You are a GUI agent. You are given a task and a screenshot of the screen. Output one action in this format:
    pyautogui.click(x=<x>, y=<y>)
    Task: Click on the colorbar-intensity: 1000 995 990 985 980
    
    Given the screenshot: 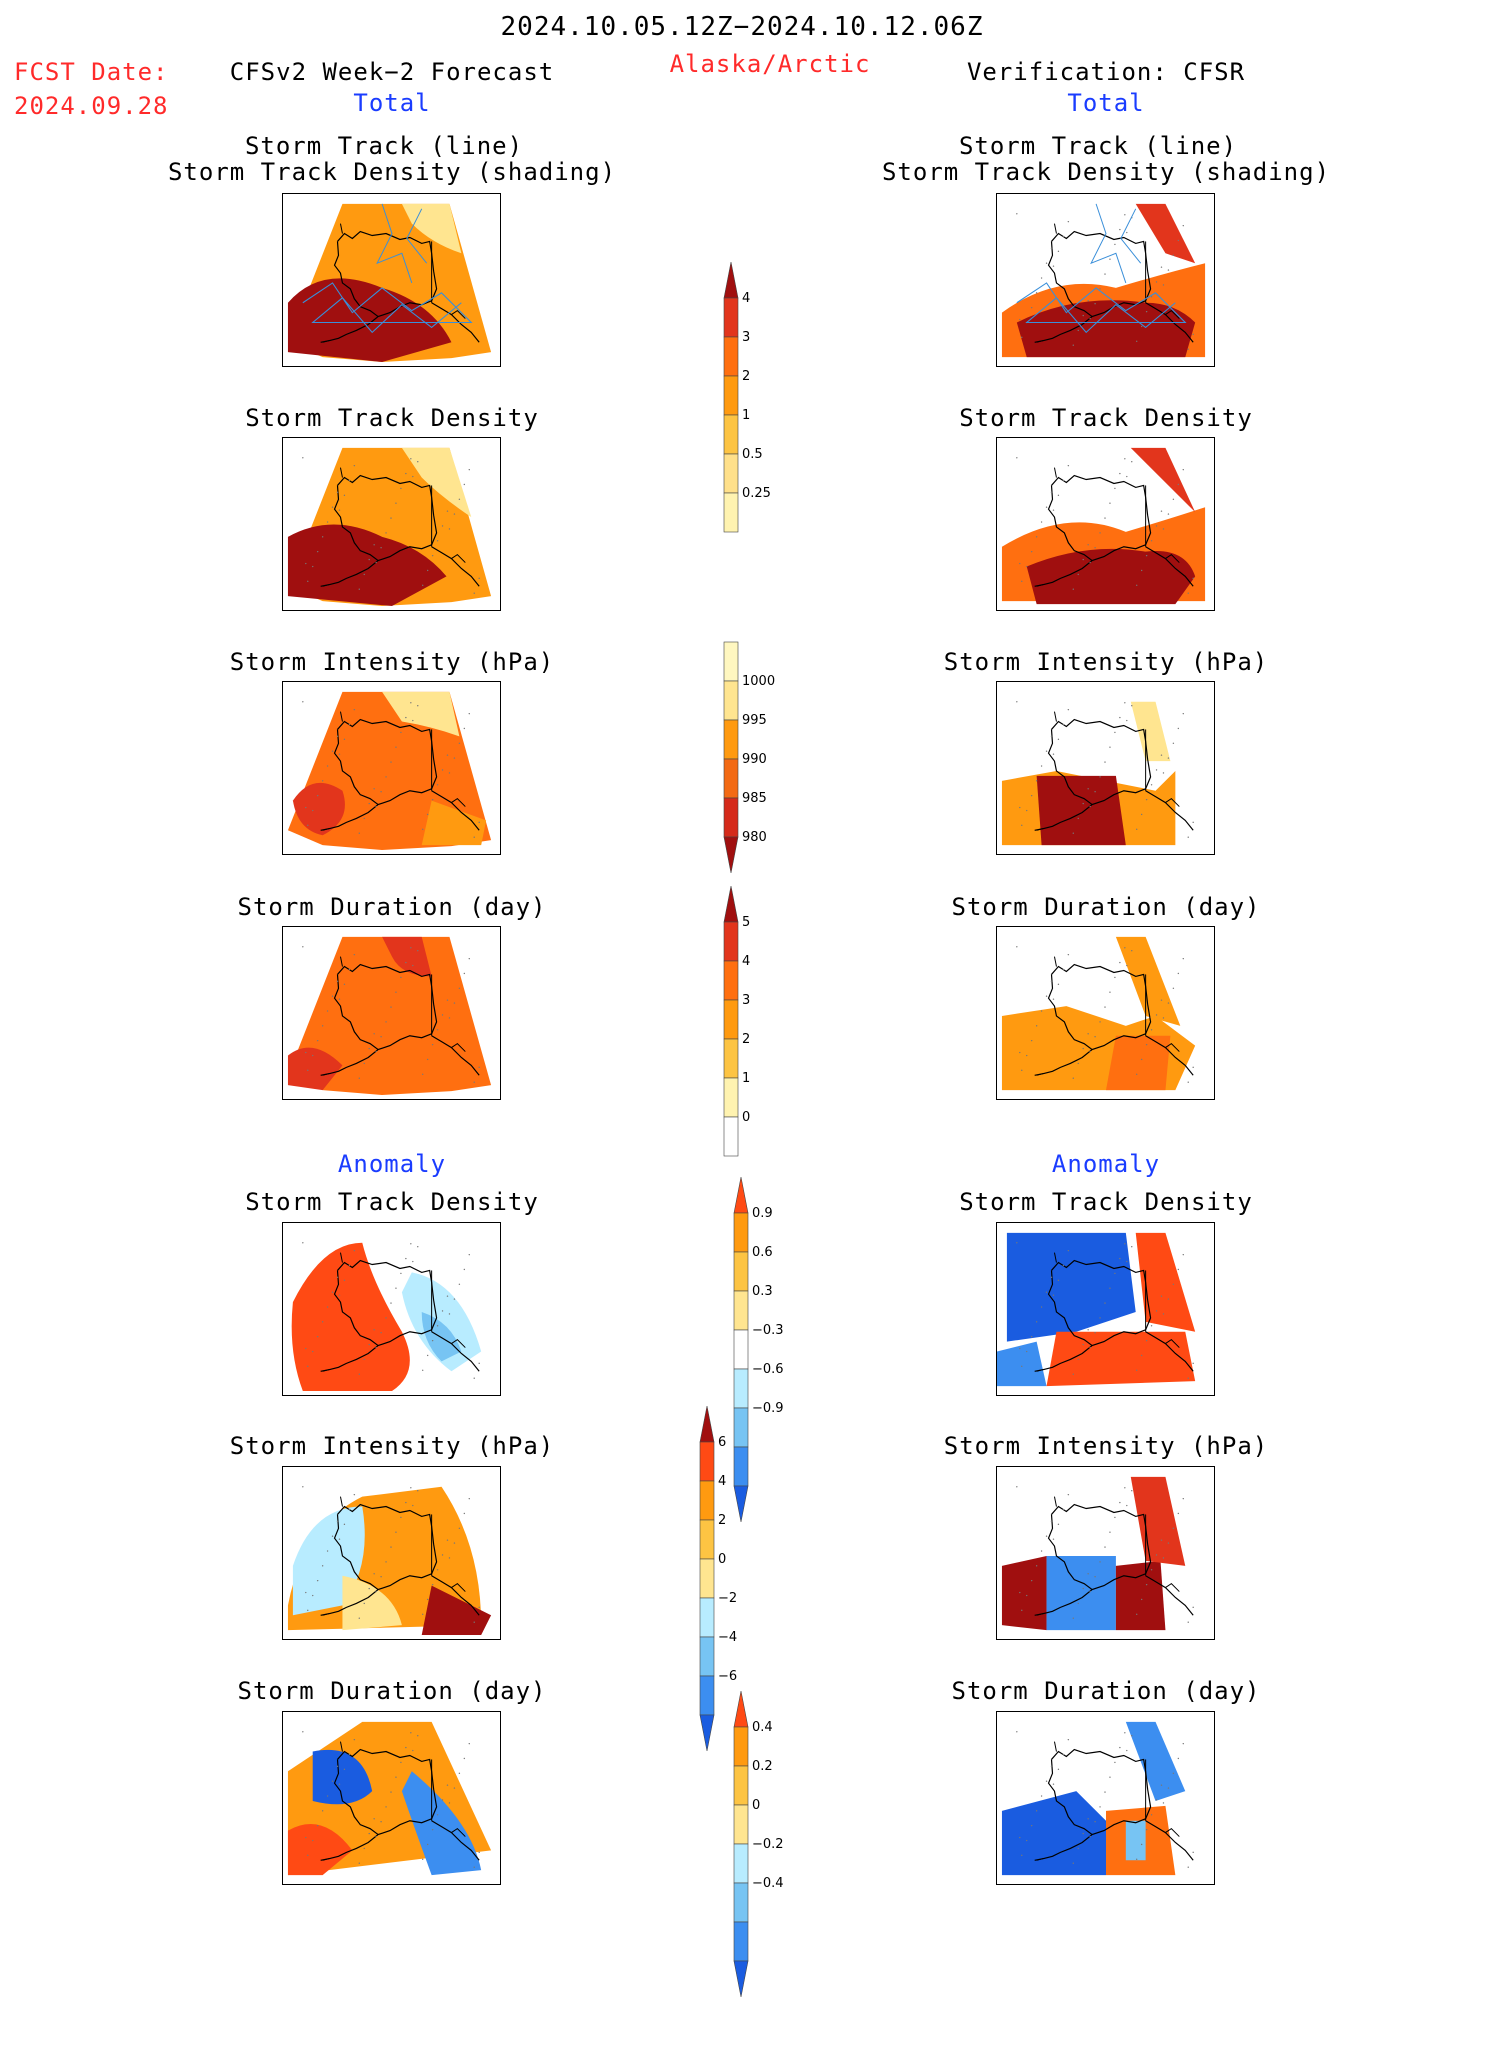 What is the action you would take?
    pyautogui.click(x=763, y=788)
    